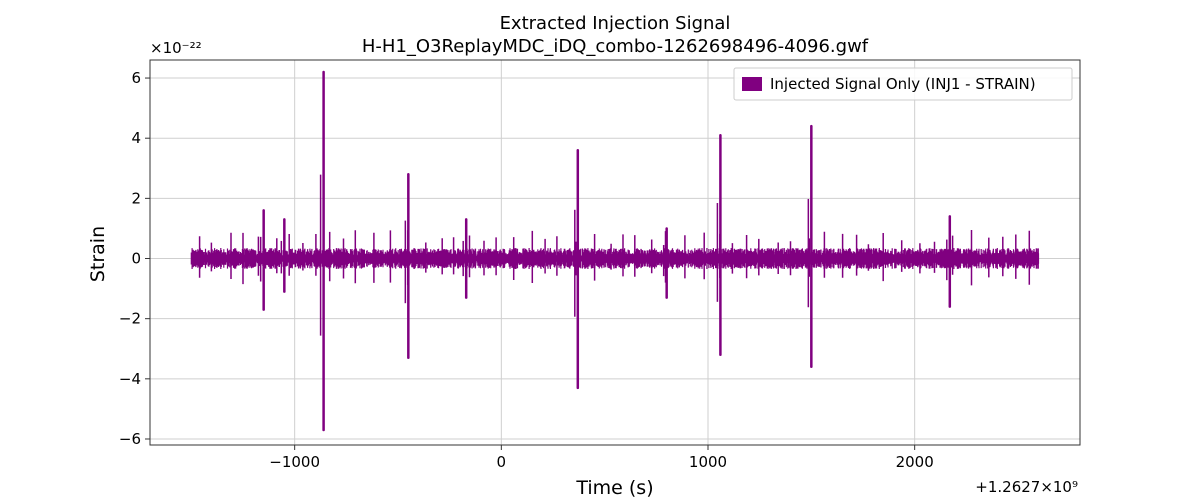 This screenshot has height=500, width=1200. What do you see at coordinates (294, 462) in the screenshot?
I see `x-tick-label: −1000` at bounding box center [294, 462].